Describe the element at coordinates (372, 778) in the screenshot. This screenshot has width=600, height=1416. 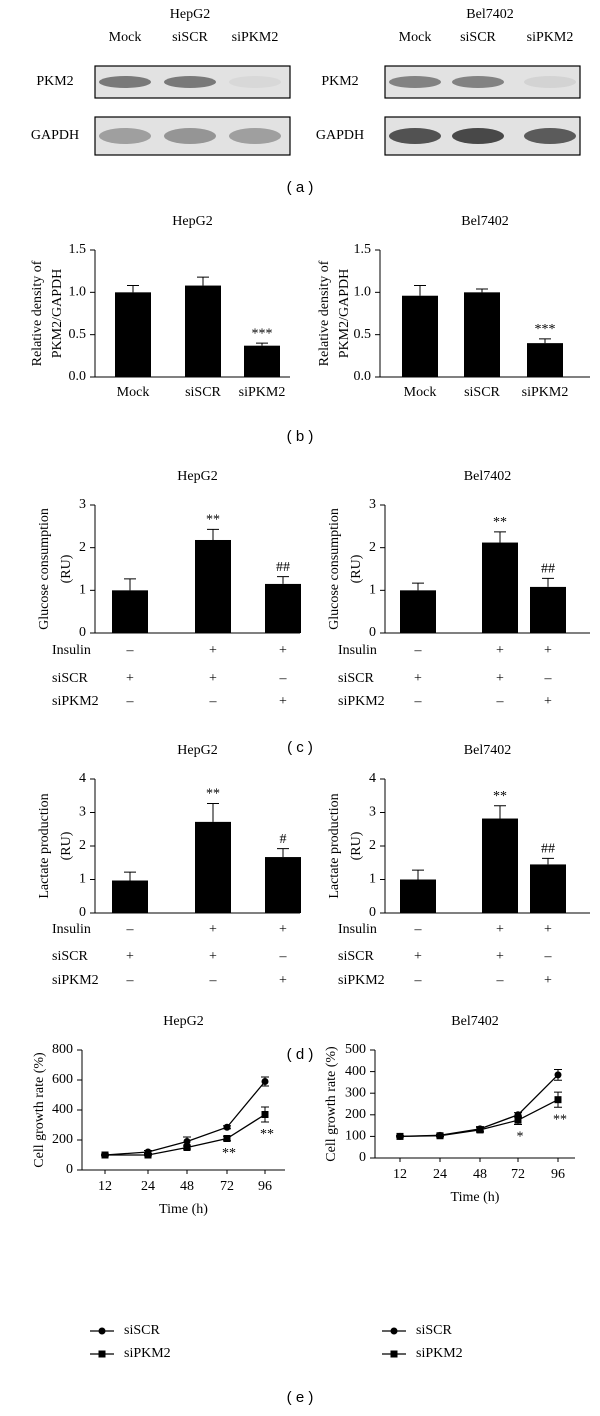
I see `y-tick-label: 4` at that location.